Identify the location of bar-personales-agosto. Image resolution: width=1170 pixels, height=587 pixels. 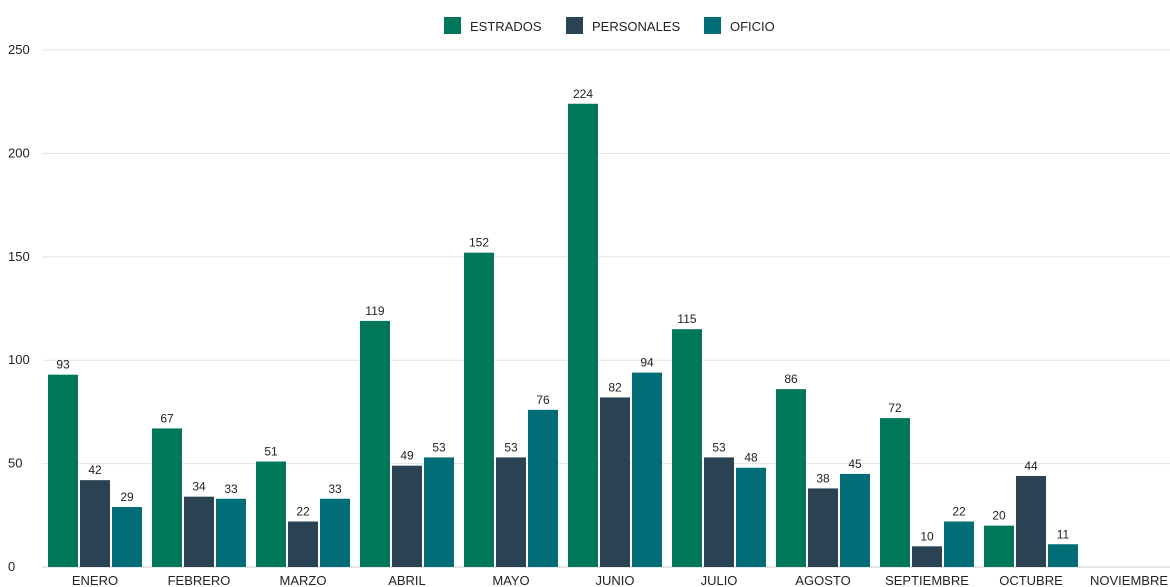
(823, 527).